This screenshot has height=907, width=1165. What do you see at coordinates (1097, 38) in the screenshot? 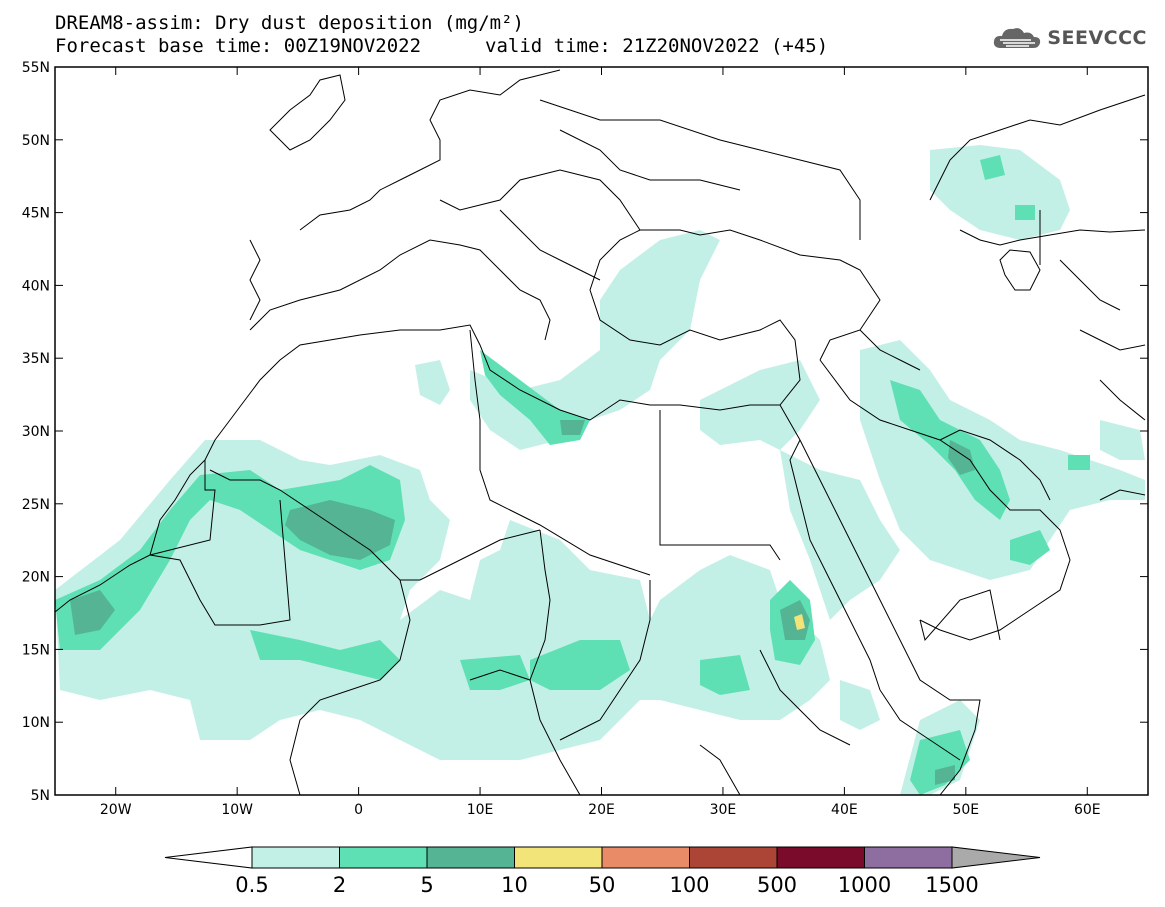
I see `logo-text: SEEVCCC` at bounding box center [1097, 38].